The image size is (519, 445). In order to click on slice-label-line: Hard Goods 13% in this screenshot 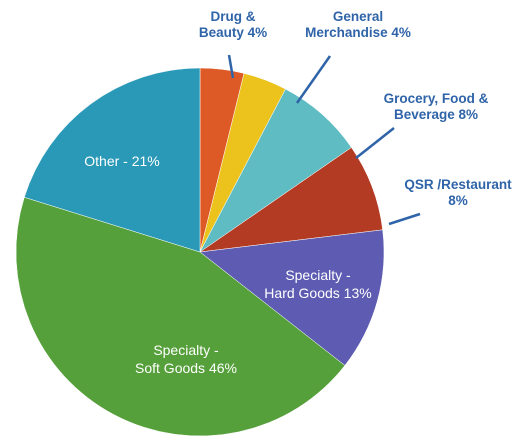, I will do `click(317, 293)`.